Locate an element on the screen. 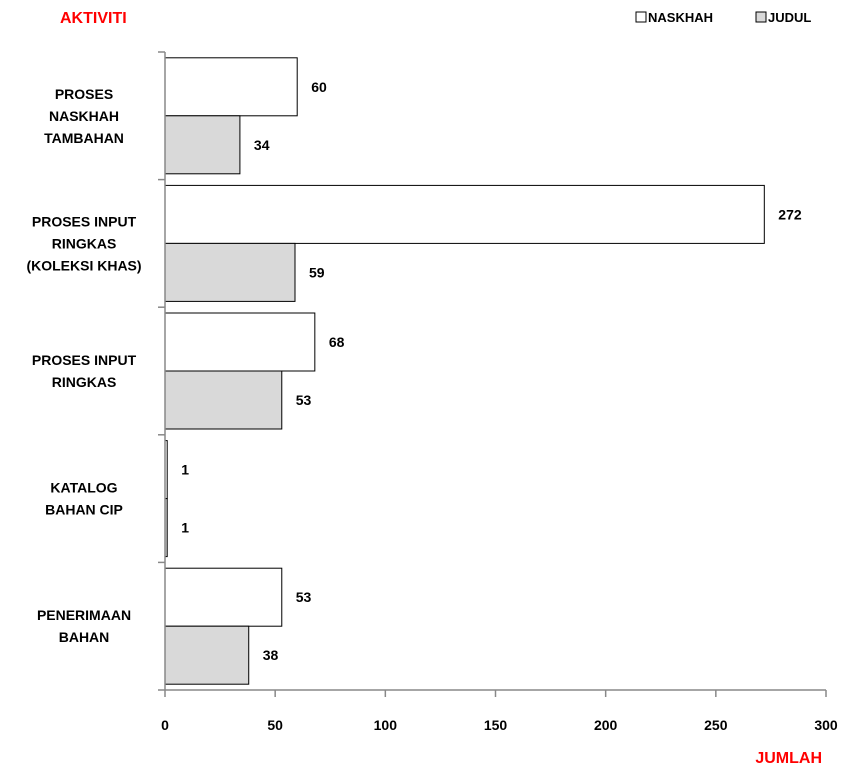  data-label-judul-4: 38 is located at coordinates (271, 655).